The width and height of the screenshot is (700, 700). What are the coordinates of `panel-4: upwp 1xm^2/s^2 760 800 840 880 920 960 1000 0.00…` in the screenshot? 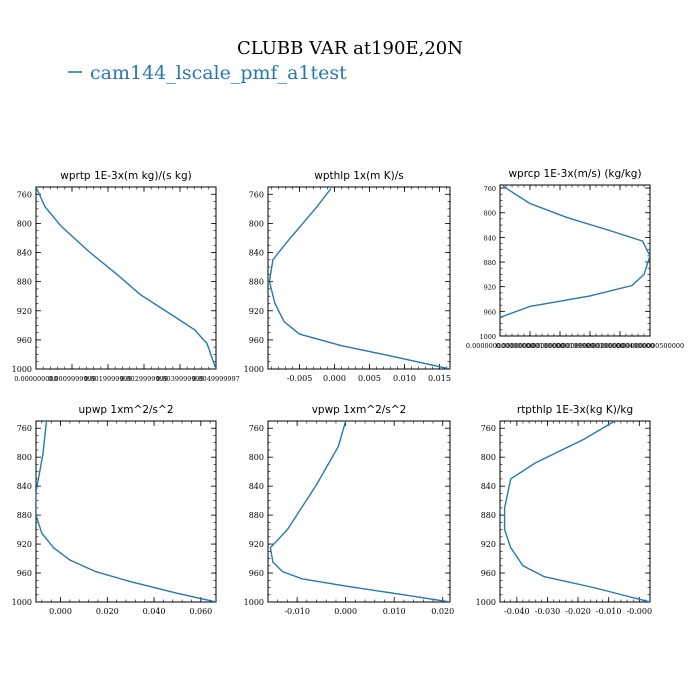 It's located at (114, 510).